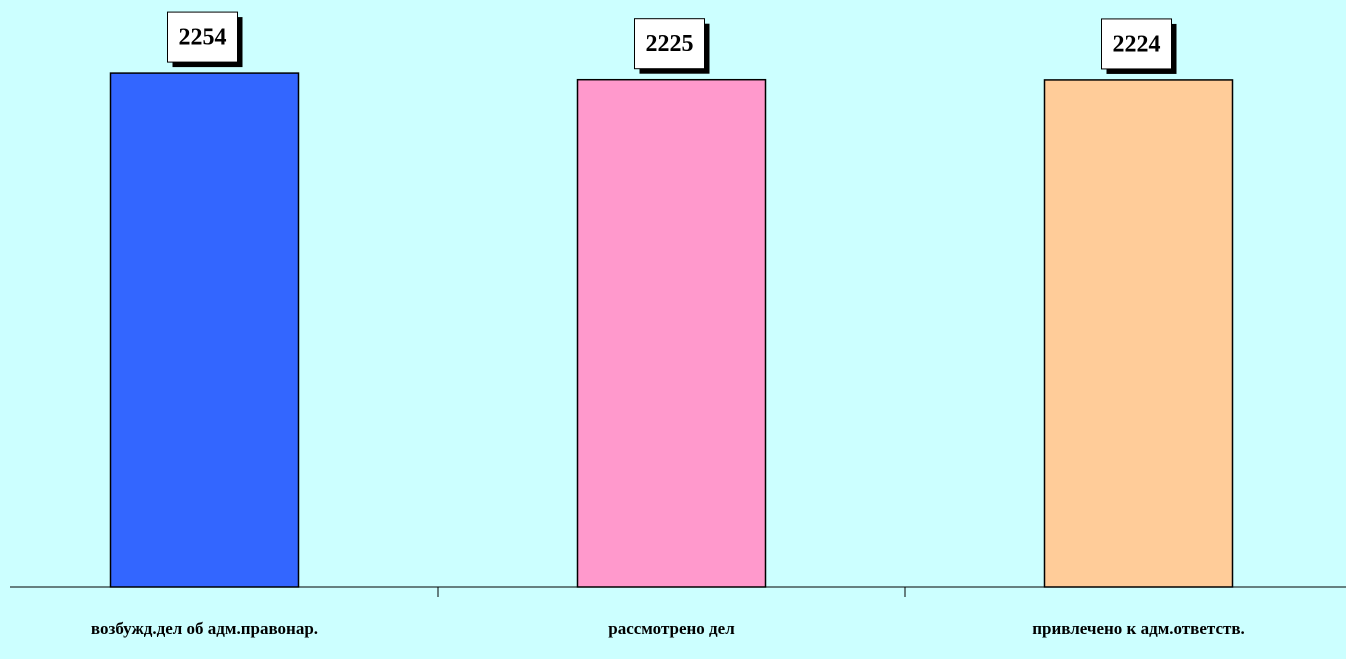 This screenshot has height=659, width=1346. I want to click on value-label: 2225, so click(670, 44).